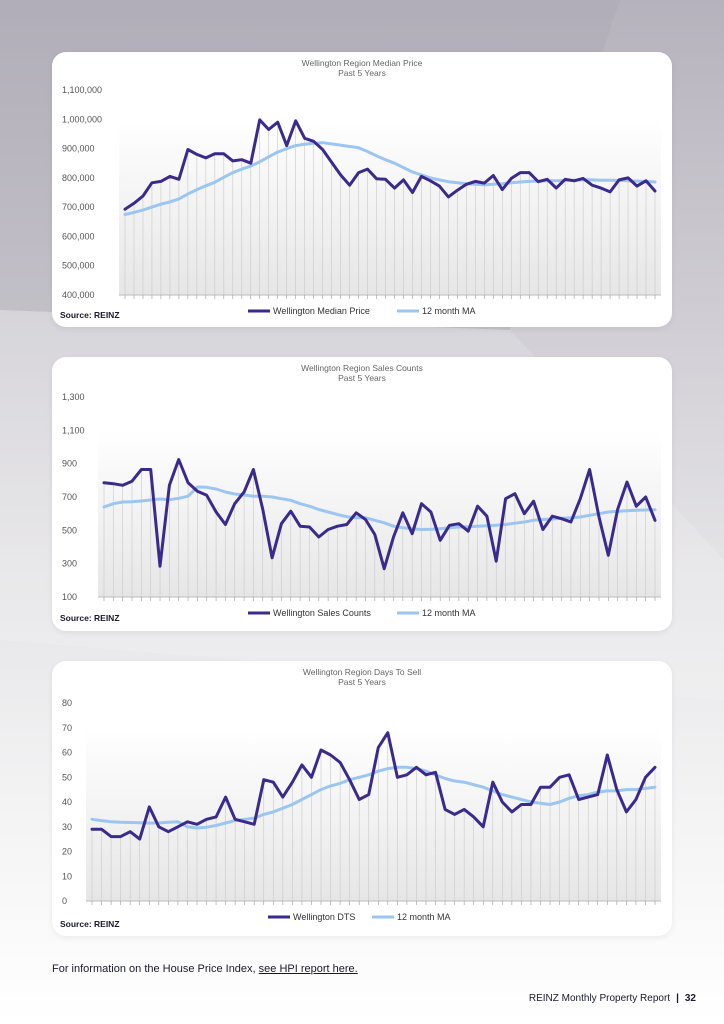  Describe the element at coordinates (67, 728) in the screenshot. I see `y-tick-label: 70` at that location.